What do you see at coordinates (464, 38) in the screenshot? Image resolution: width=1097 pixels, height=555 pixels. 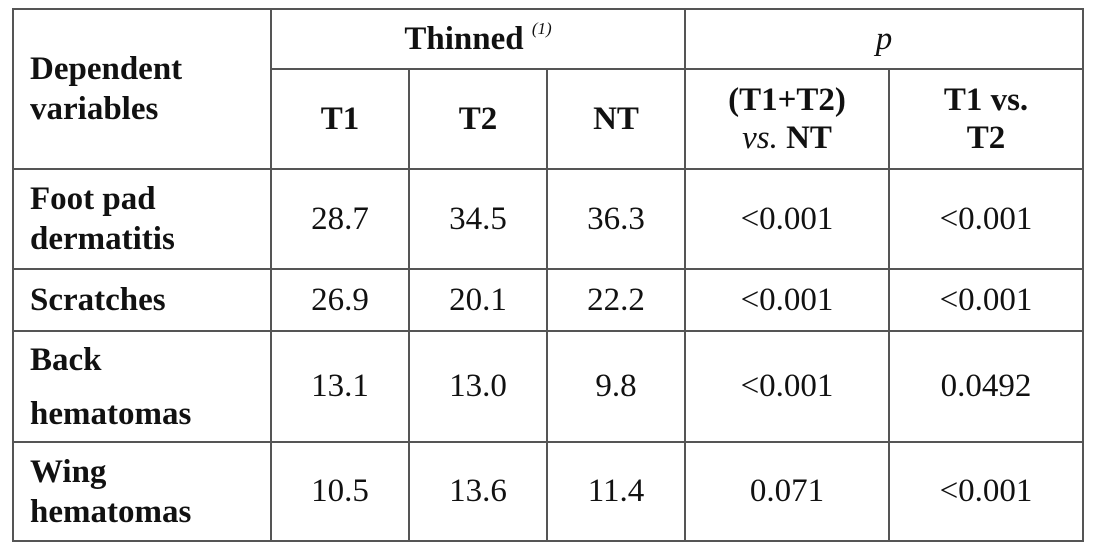 I see `thinned-label: Thinned` at bounding box center [464, 38].